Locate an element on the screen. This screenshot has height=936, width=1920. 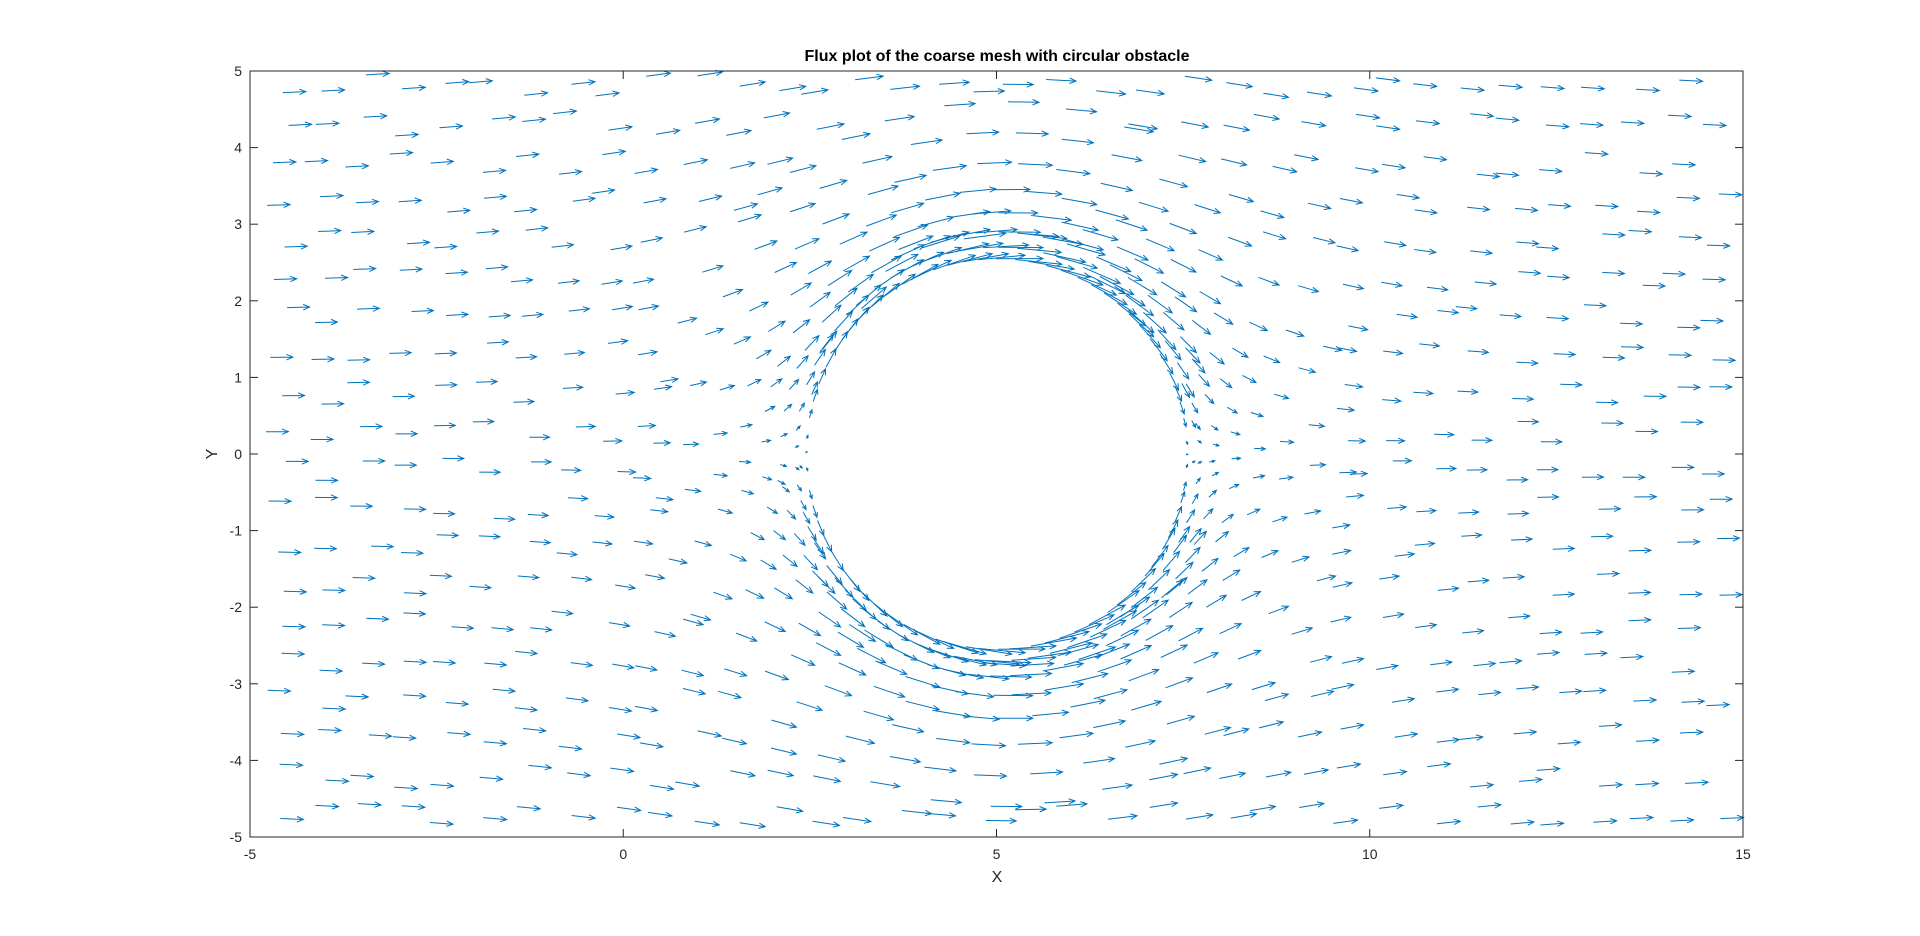
x-tick-label: 15 is located at coordinates (1743, 854).